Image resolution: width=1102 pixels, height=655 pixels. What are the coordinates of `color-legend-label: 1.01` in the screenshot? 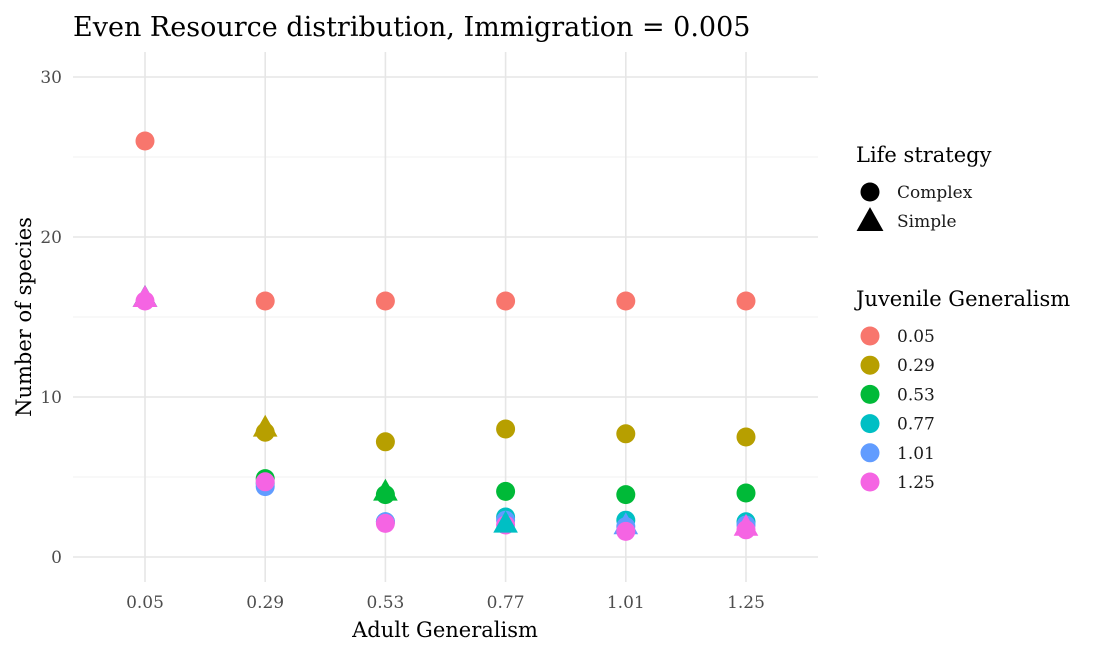 It's located at (916, 454).